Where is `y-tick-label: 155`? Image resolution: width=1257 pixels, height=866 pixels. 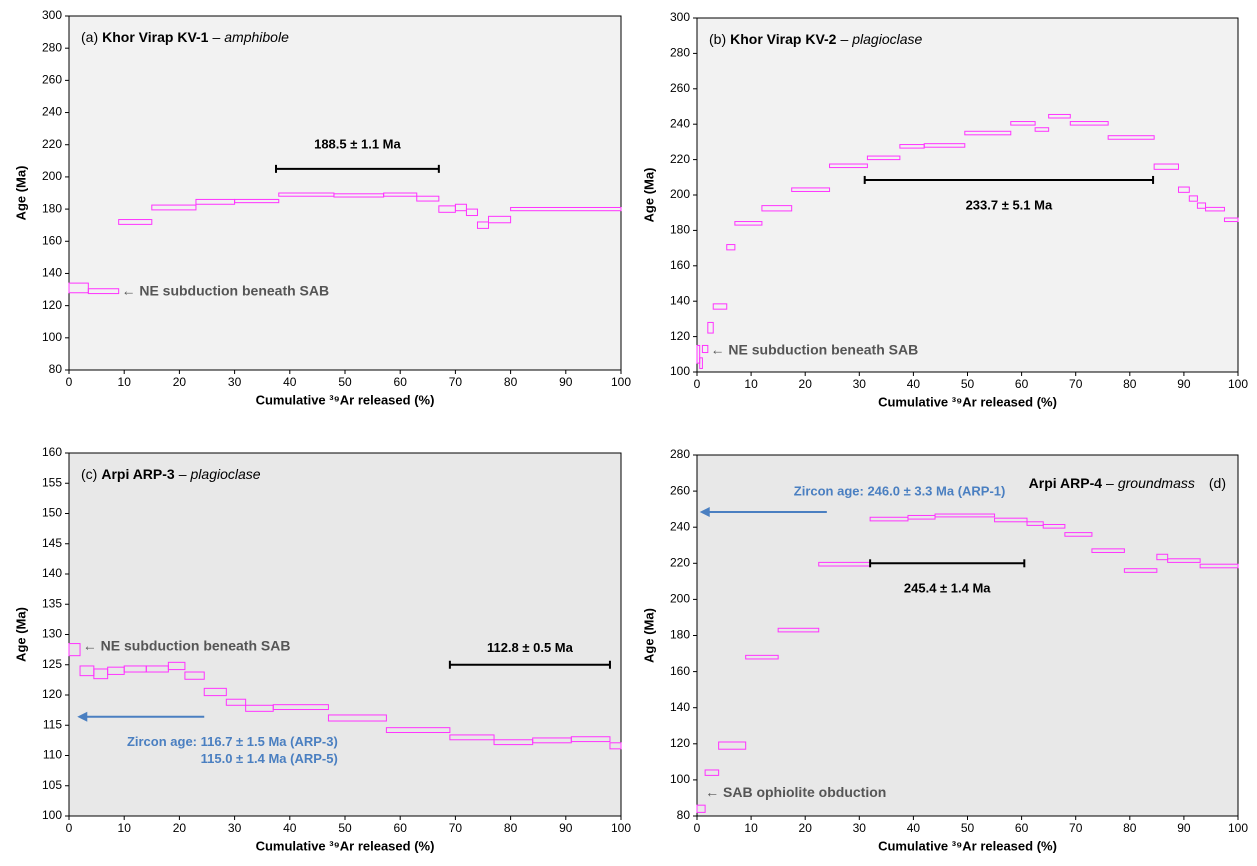 y-tick-label: 155 is located at coordinates (52, 482).